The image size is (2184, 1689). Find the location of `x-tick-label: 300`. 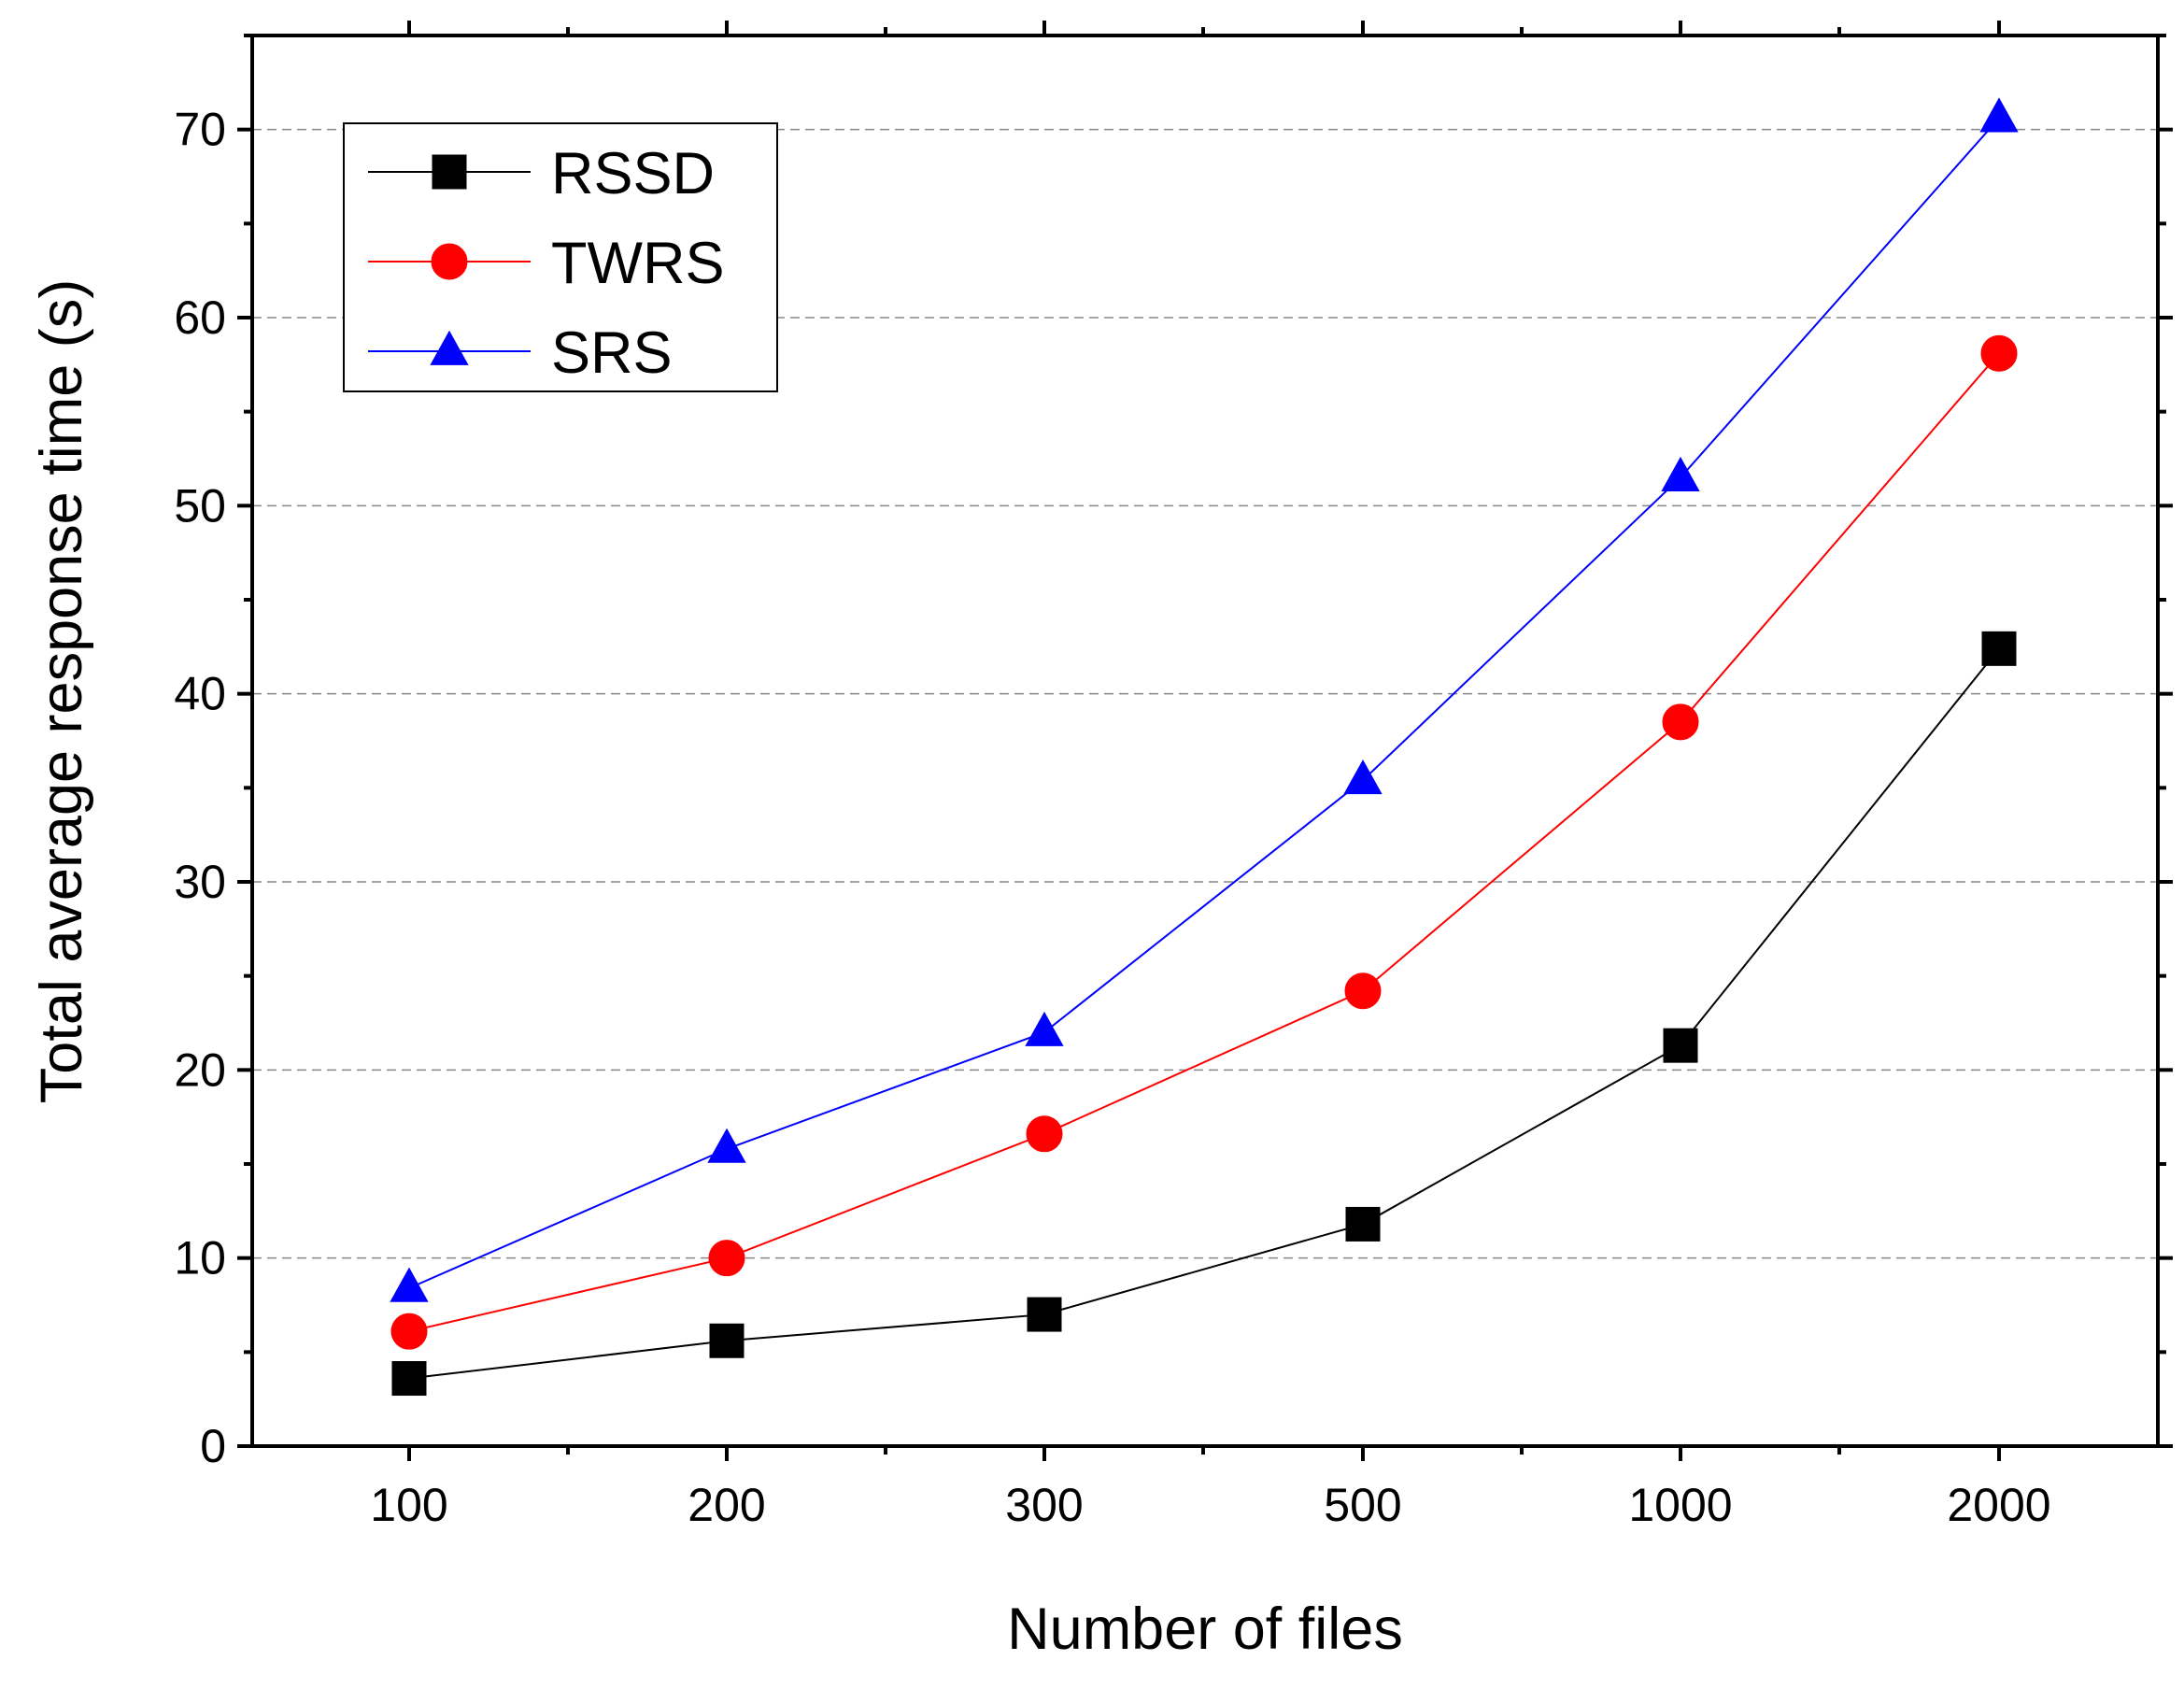

x-tick-label: 300 is located at coordinates (1044, 1505).